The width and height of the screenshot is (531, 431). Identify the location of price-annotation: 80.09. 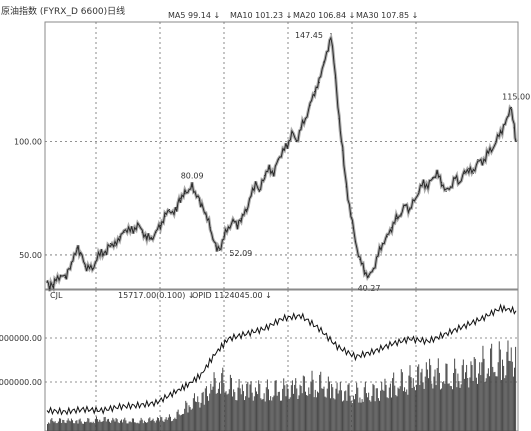
(192, 176).